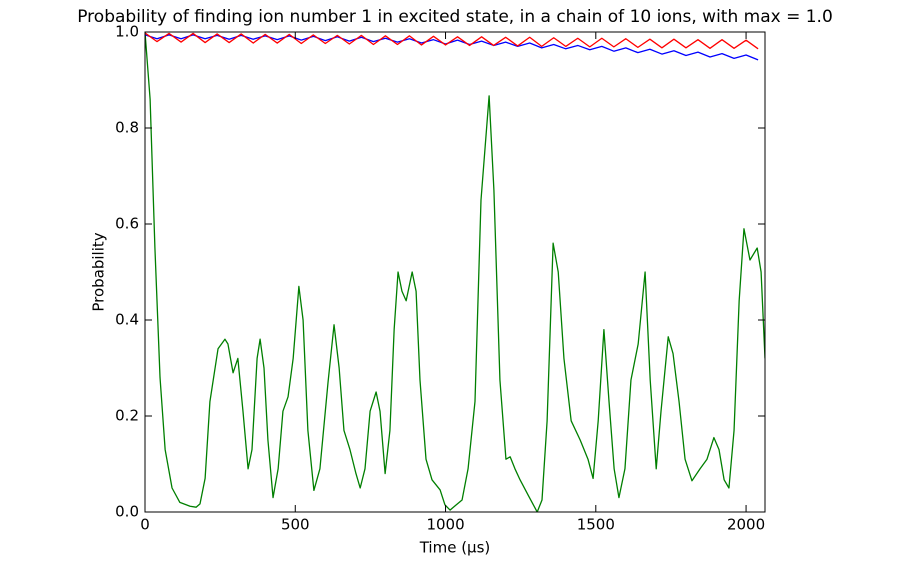 This screenshot has height=568, width=910. Describe the element at coordinates (99, 271) in the screenshot. I see `y-axis-label: Probability` at that location.